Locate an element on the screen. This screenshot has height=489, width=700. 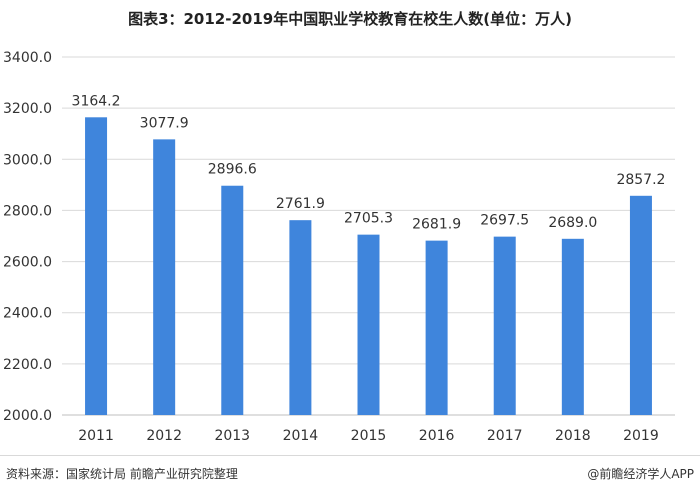
x-tick-label: 2015 is located at coordinates (369, 436).